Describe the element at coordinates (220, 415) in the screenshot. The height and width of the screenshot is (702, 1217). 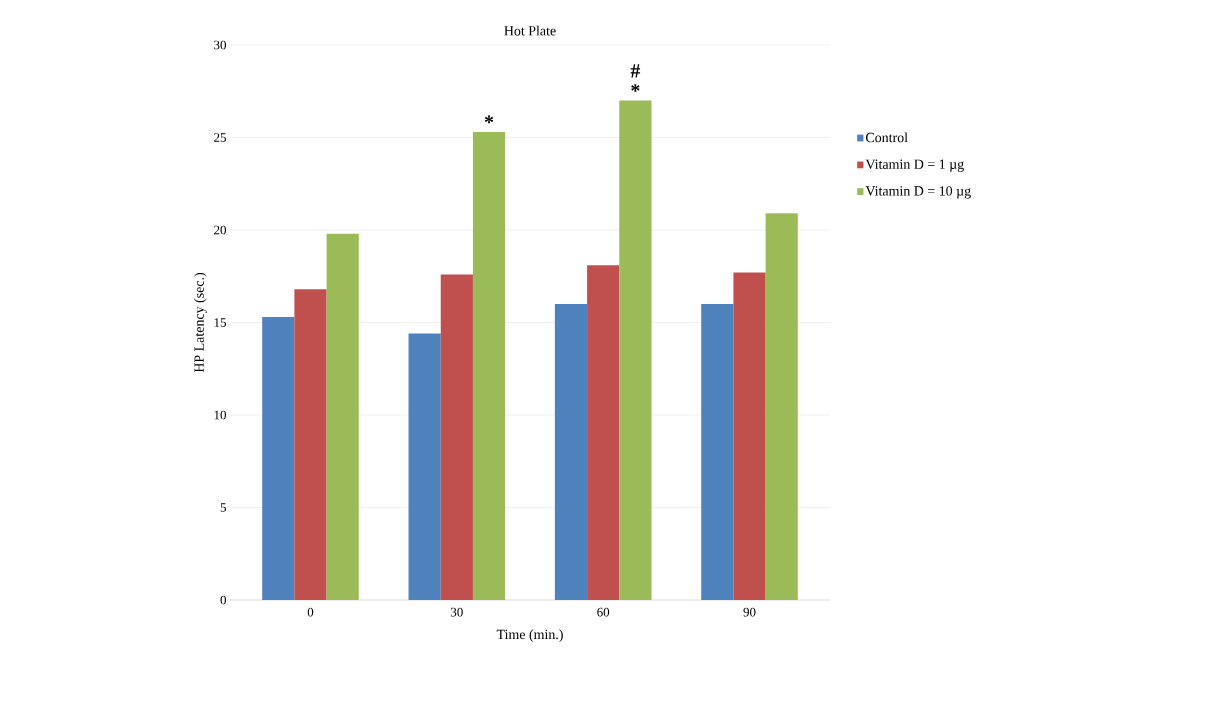
I see `y-tick-label: 10` at that location.